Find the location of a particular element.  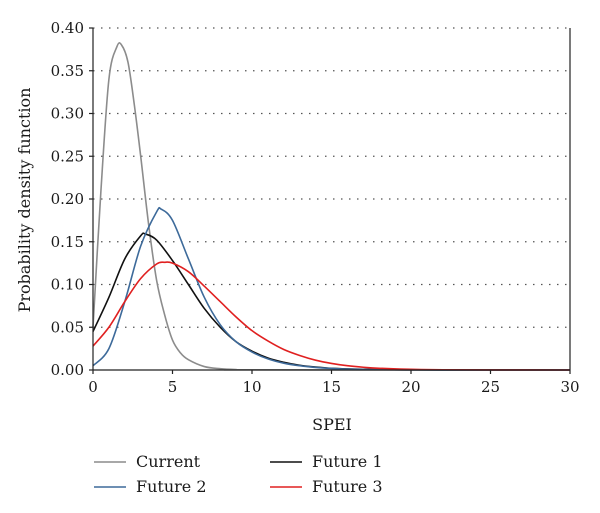

x-tick-label-0: 0 is located at coordinates (93, 387).